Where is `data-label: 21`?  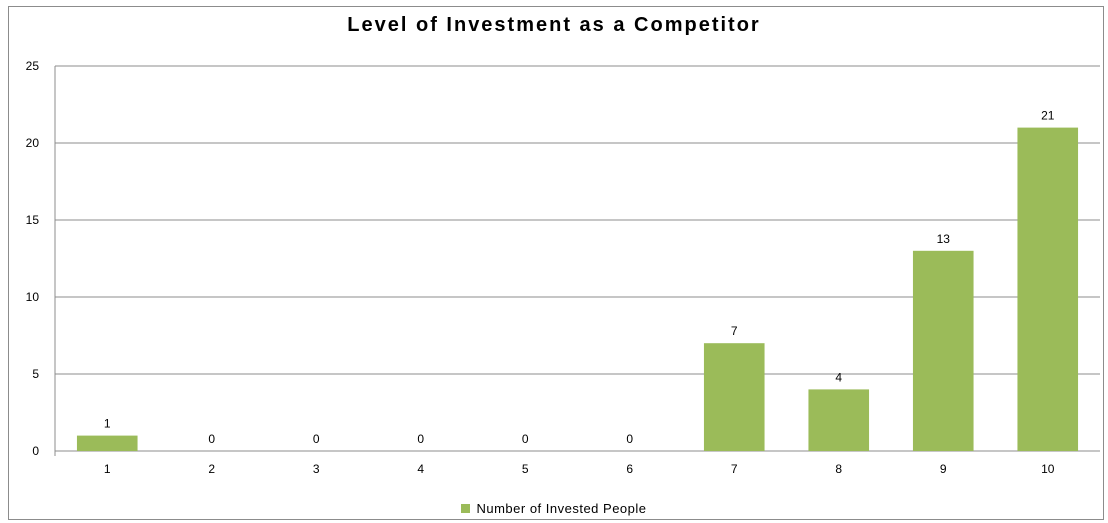
data-label: 21 is located at coordinates (1048, 116).